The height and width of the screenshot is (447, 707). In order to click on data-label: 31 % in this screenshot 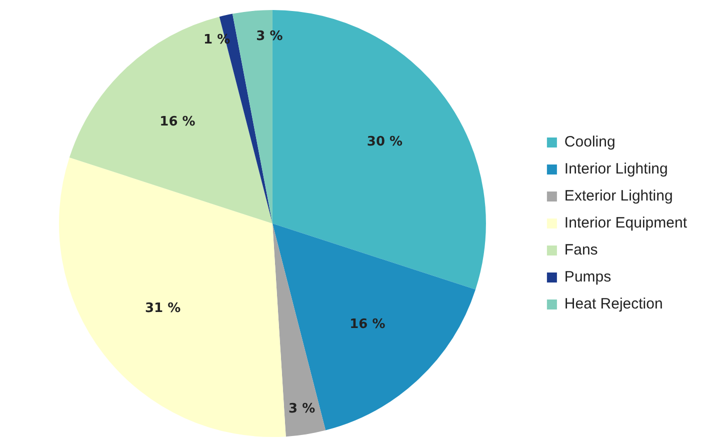, I will do `click(162, 308)`.